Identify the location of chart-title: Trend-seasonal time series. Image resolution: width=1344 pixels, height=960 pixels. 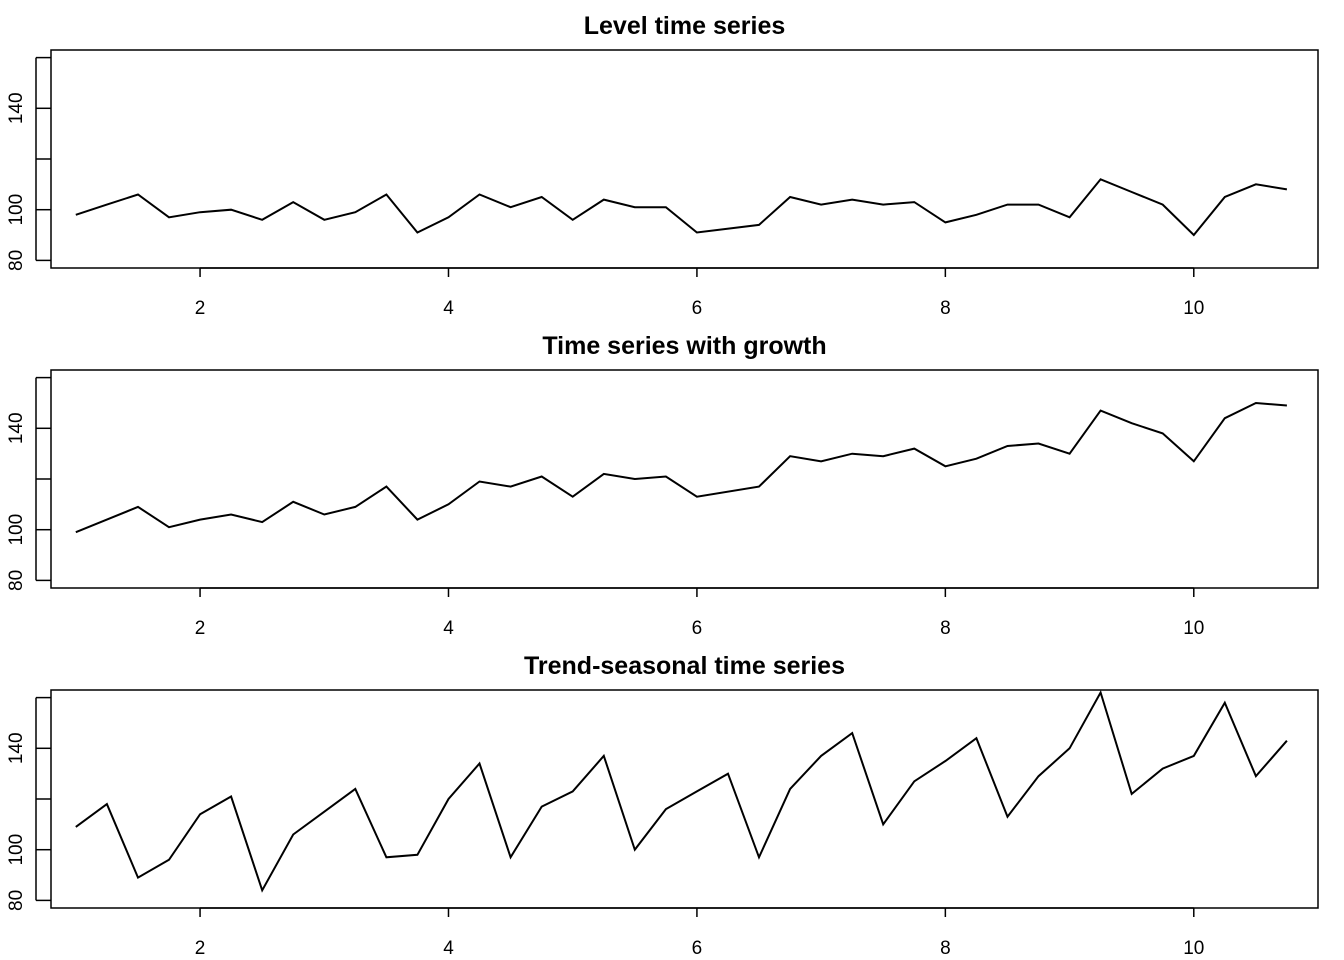
(684, 666).